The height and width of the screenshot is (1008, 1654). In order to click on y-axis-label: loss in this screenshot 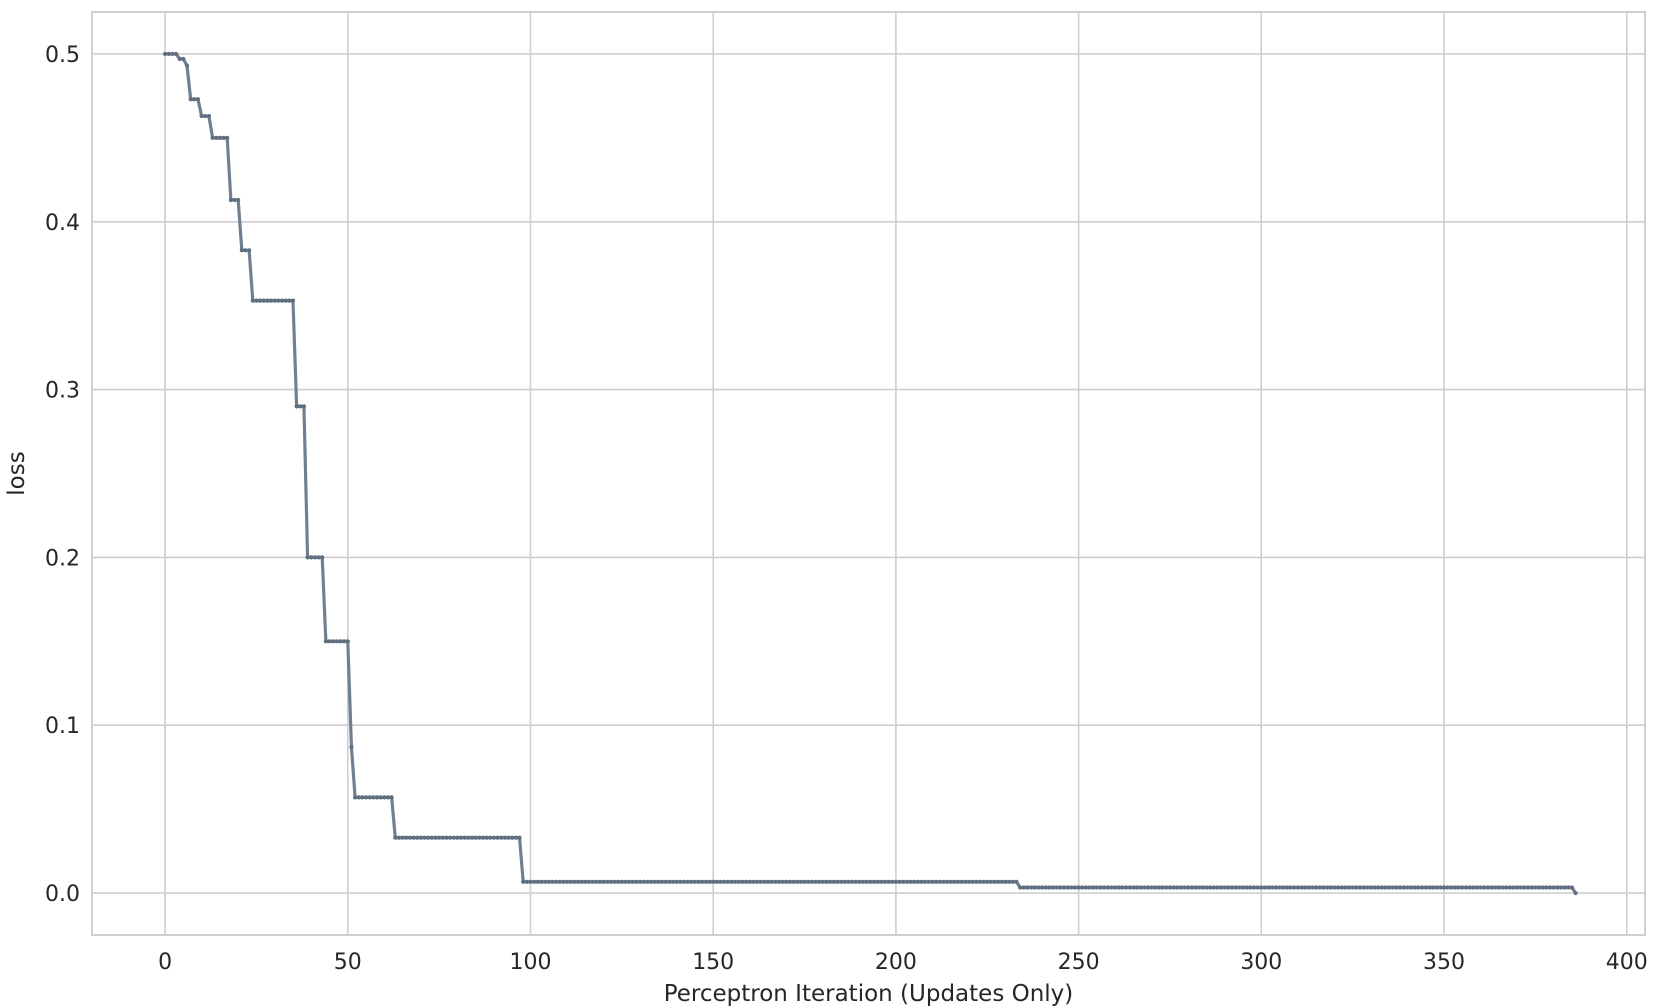, I will do `click(17, 473)`.